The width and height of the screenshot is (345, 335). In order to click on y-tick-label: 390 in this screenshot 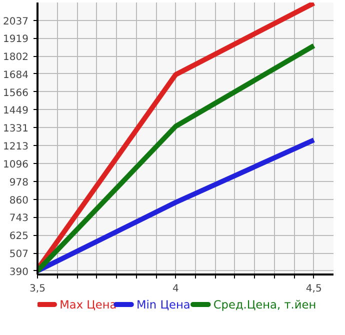, I will do `click(19, 272)`.